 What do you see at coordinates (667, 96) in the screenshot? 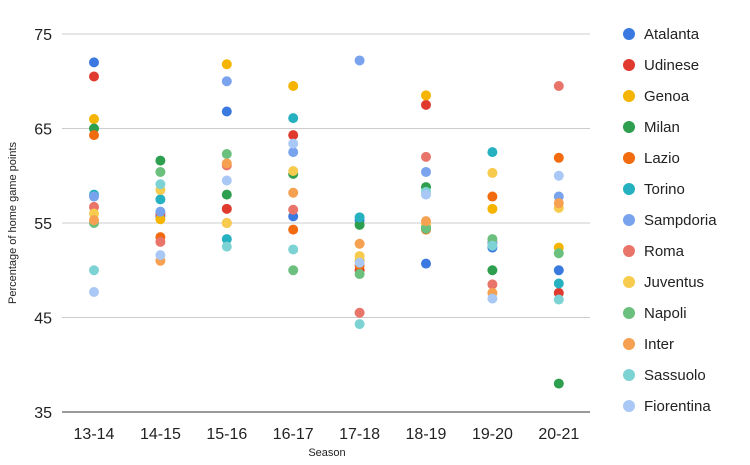
I see `legend-label-genoa: Genoa` at bounding box center [667, 96].